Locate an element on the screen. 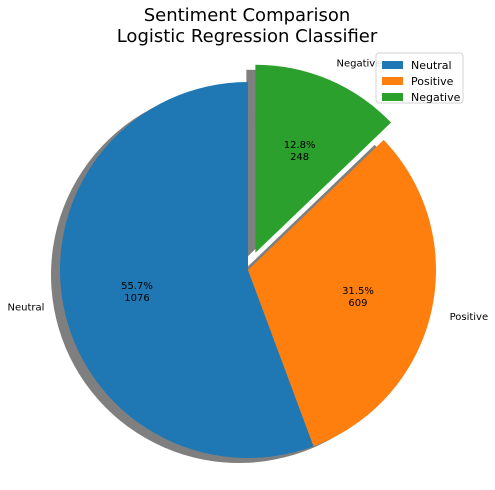 The width and height of the screenshot is (495, 490). slice-percent-negative: 12.8% is located at coordinates (300, 145).